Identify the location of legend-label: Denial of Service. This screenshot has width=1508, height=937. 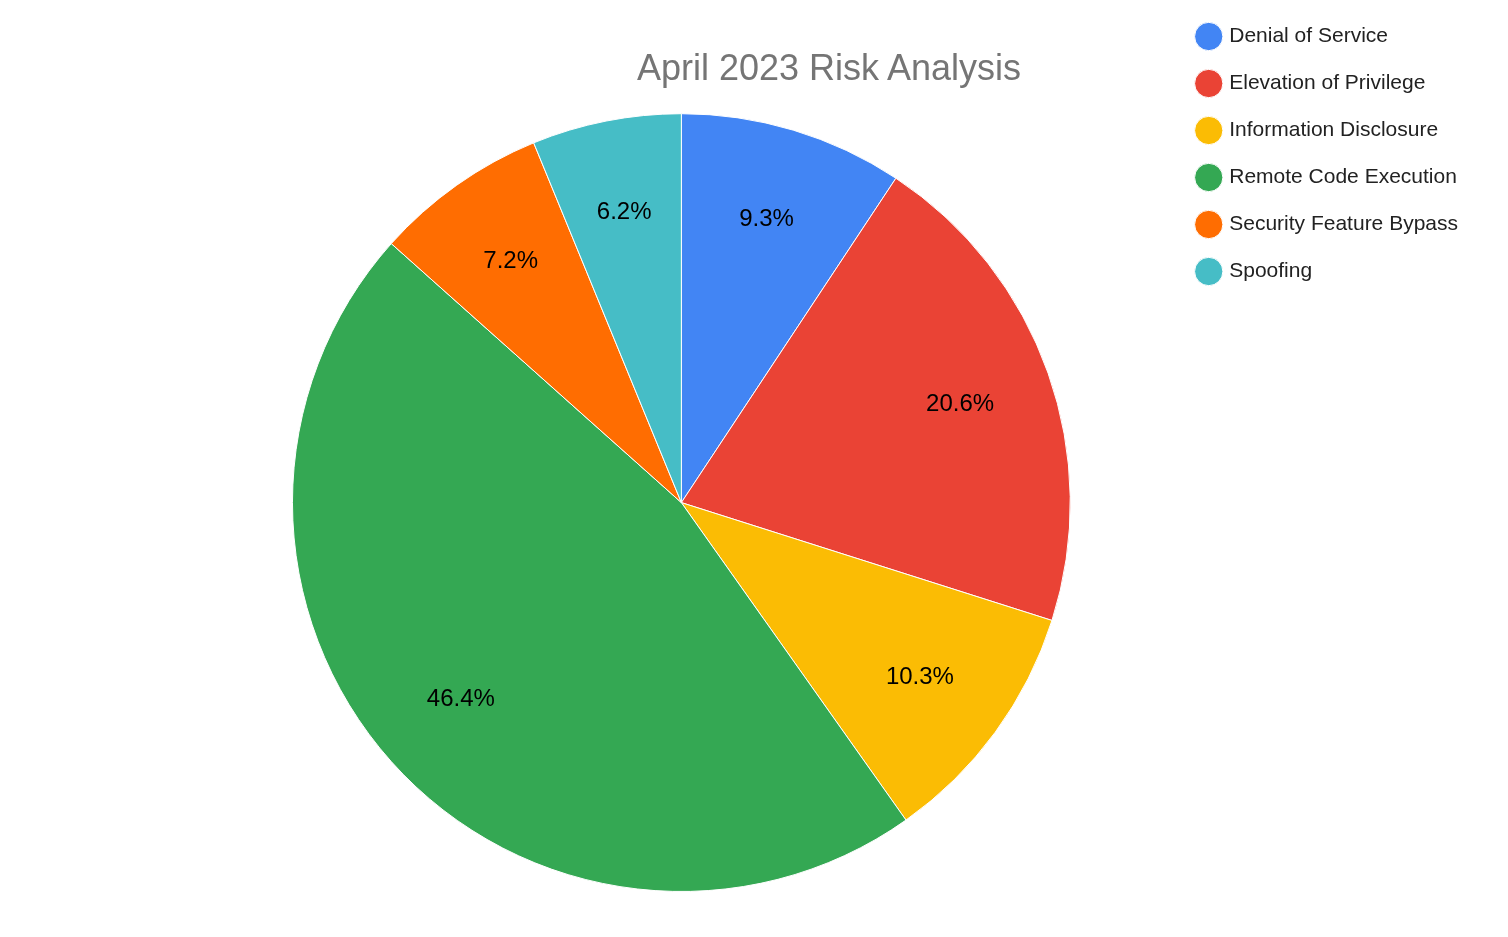
(1308, 35).